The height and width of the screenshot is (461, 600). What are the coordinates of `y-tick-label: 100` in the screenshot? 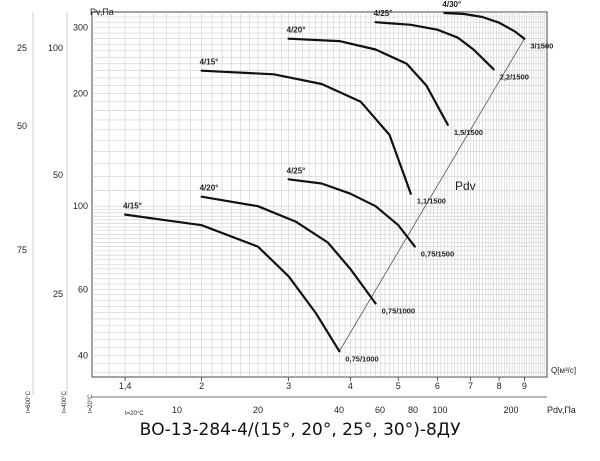 It's located at (80, 206).